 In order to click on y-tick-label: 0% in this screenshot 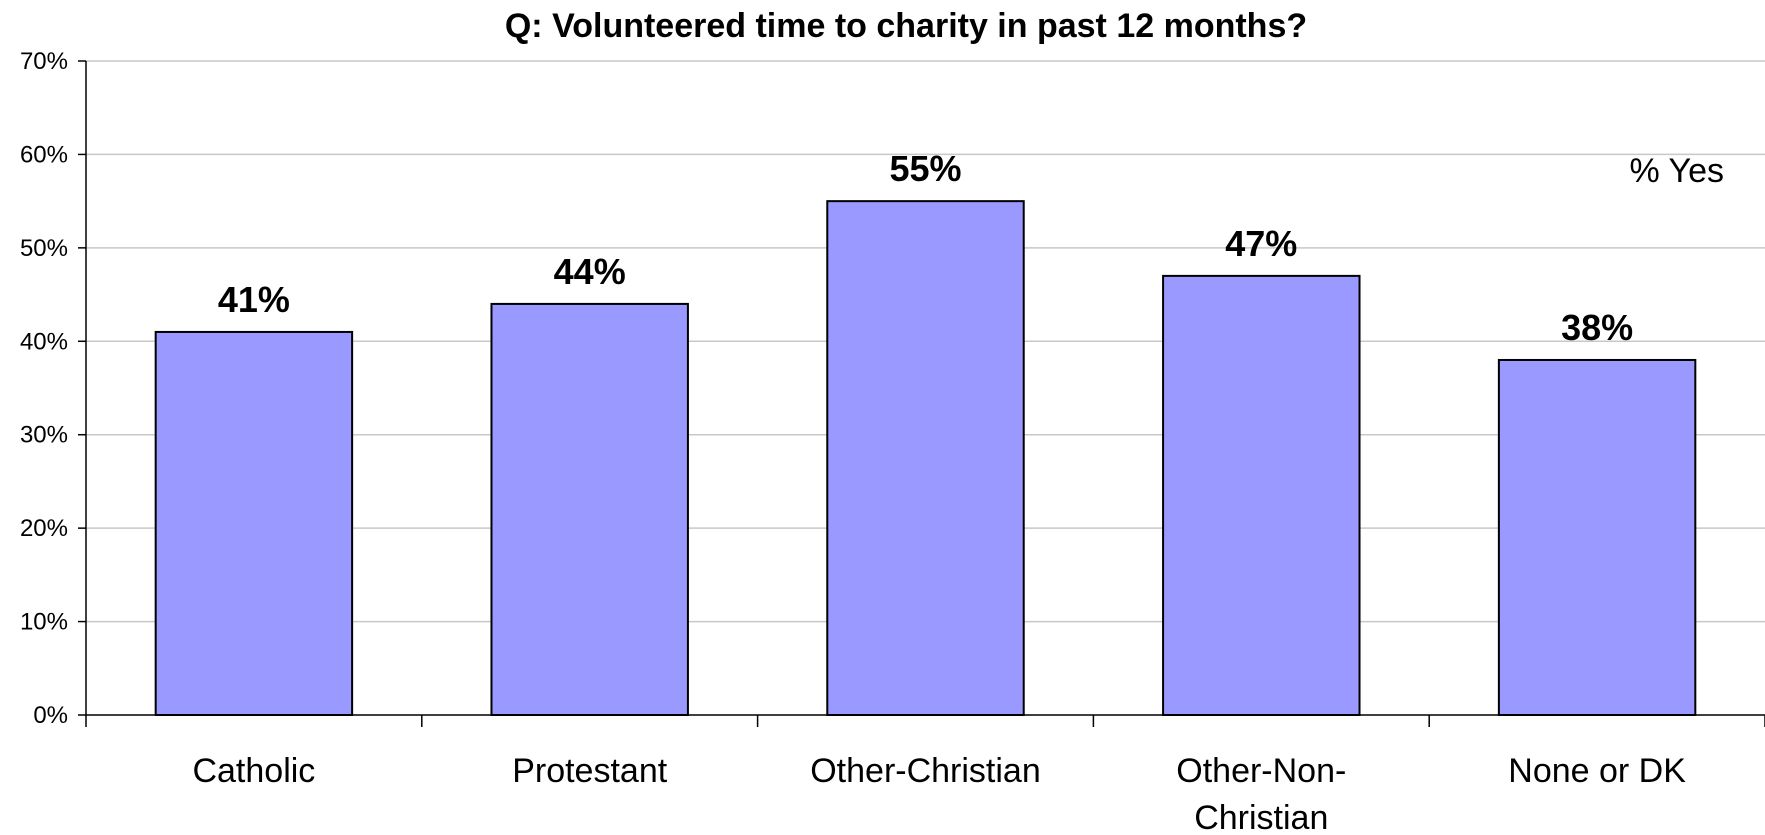, I will do `click(50, 715)`.